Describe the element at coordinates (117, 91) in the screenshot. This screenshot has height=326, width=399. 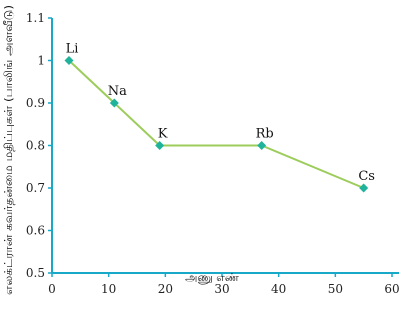
I see `point-label: Na` at that location.